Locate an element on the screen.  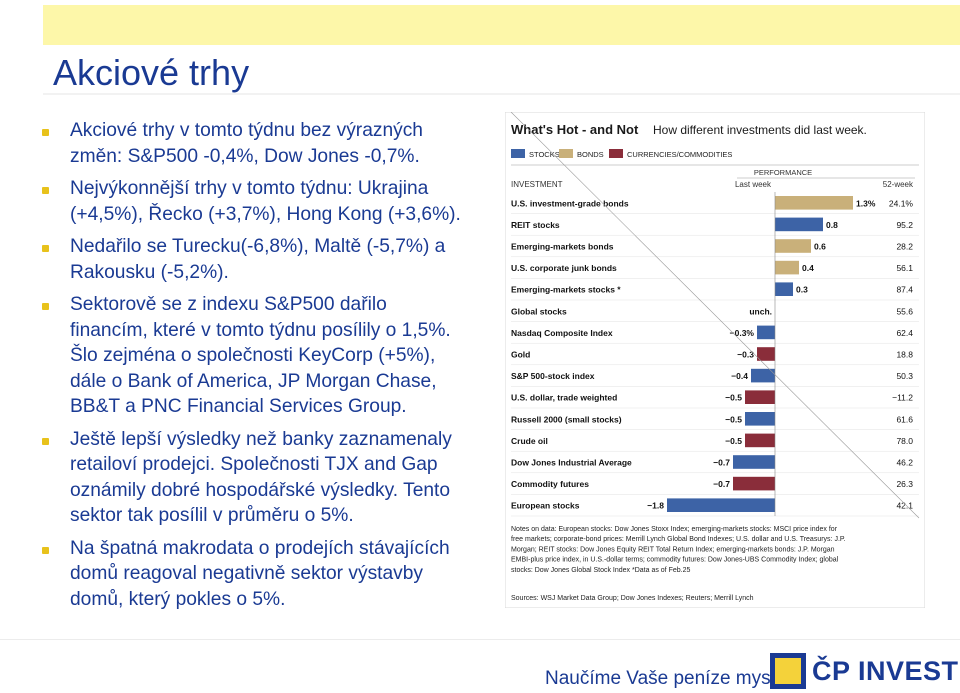
category-label: Nasdaq Composite Index is located at coordinates (562, 333).